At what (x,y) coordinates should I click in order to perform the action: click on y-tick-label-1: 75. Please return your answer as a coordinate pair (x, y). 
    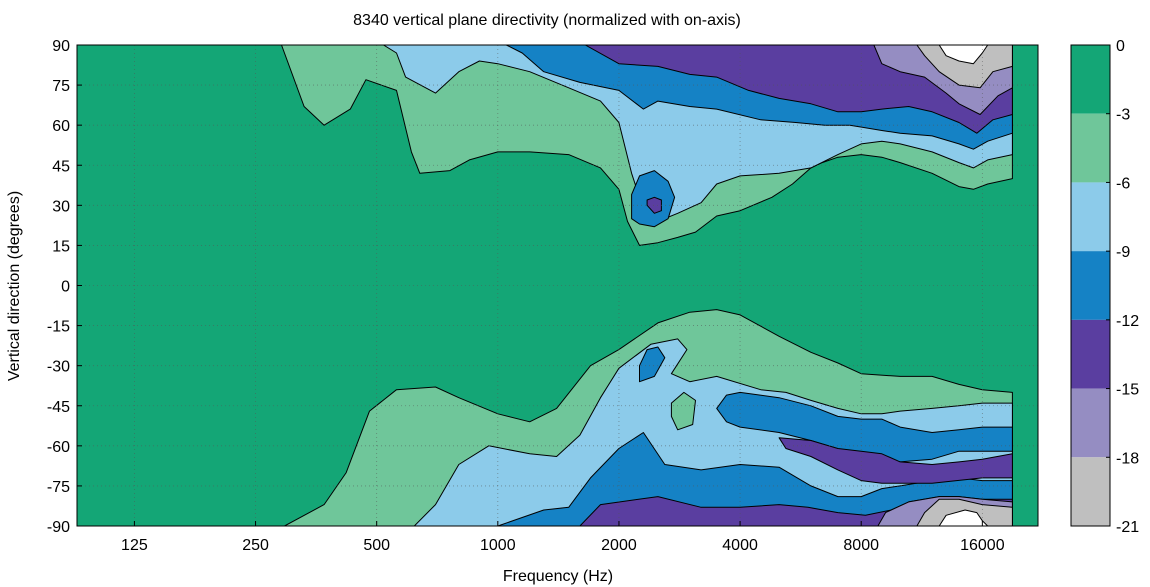
    Looking at the image, I should click on (61, 86).